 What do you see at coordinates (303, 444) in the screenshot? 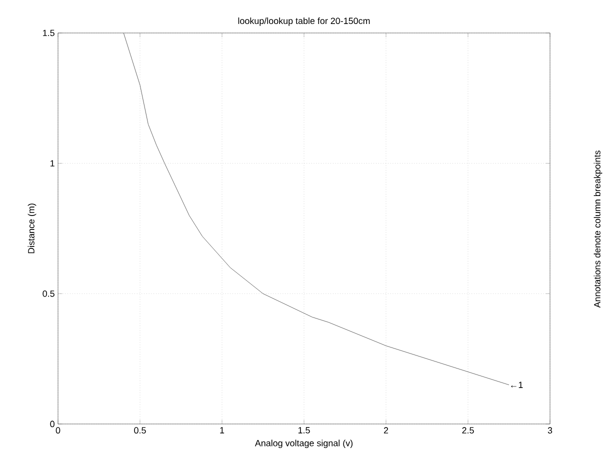
I see `x-axis-title: Analog voltage signal (v)` at bounding box center [303, 444].